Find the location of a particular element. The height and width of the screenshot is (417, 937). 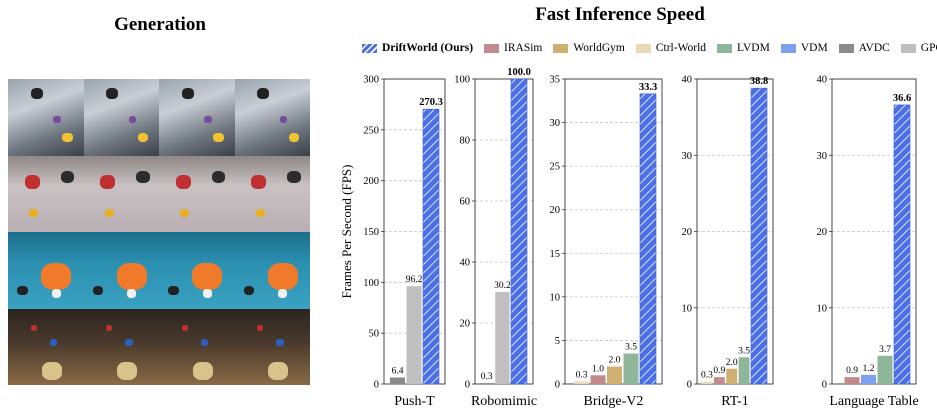

legend-item: IRASim is located at coordinates (513, 48).